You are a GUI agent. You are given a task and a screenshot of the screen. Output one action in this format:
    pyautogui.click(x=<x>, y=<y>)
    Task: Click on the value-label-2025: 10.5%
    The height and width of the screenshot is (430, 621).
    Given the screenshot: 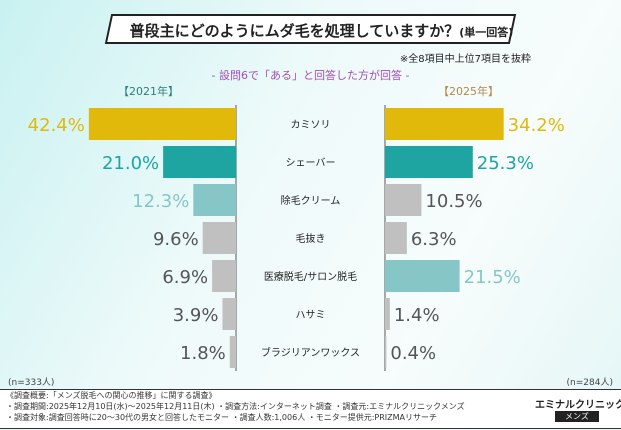 What is the action you would take?
    pyautogui.click(x=453, y=201)
    